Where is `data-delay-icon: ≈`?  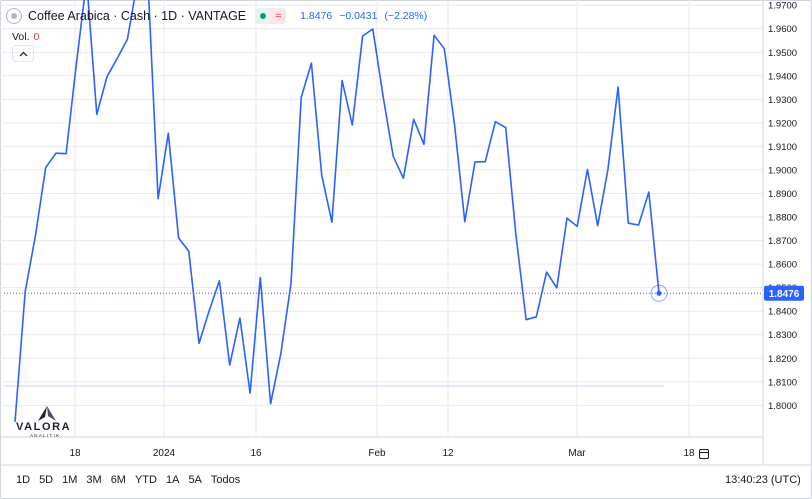 data-delay-icon: ≈ is located at coordinates (278, 16).